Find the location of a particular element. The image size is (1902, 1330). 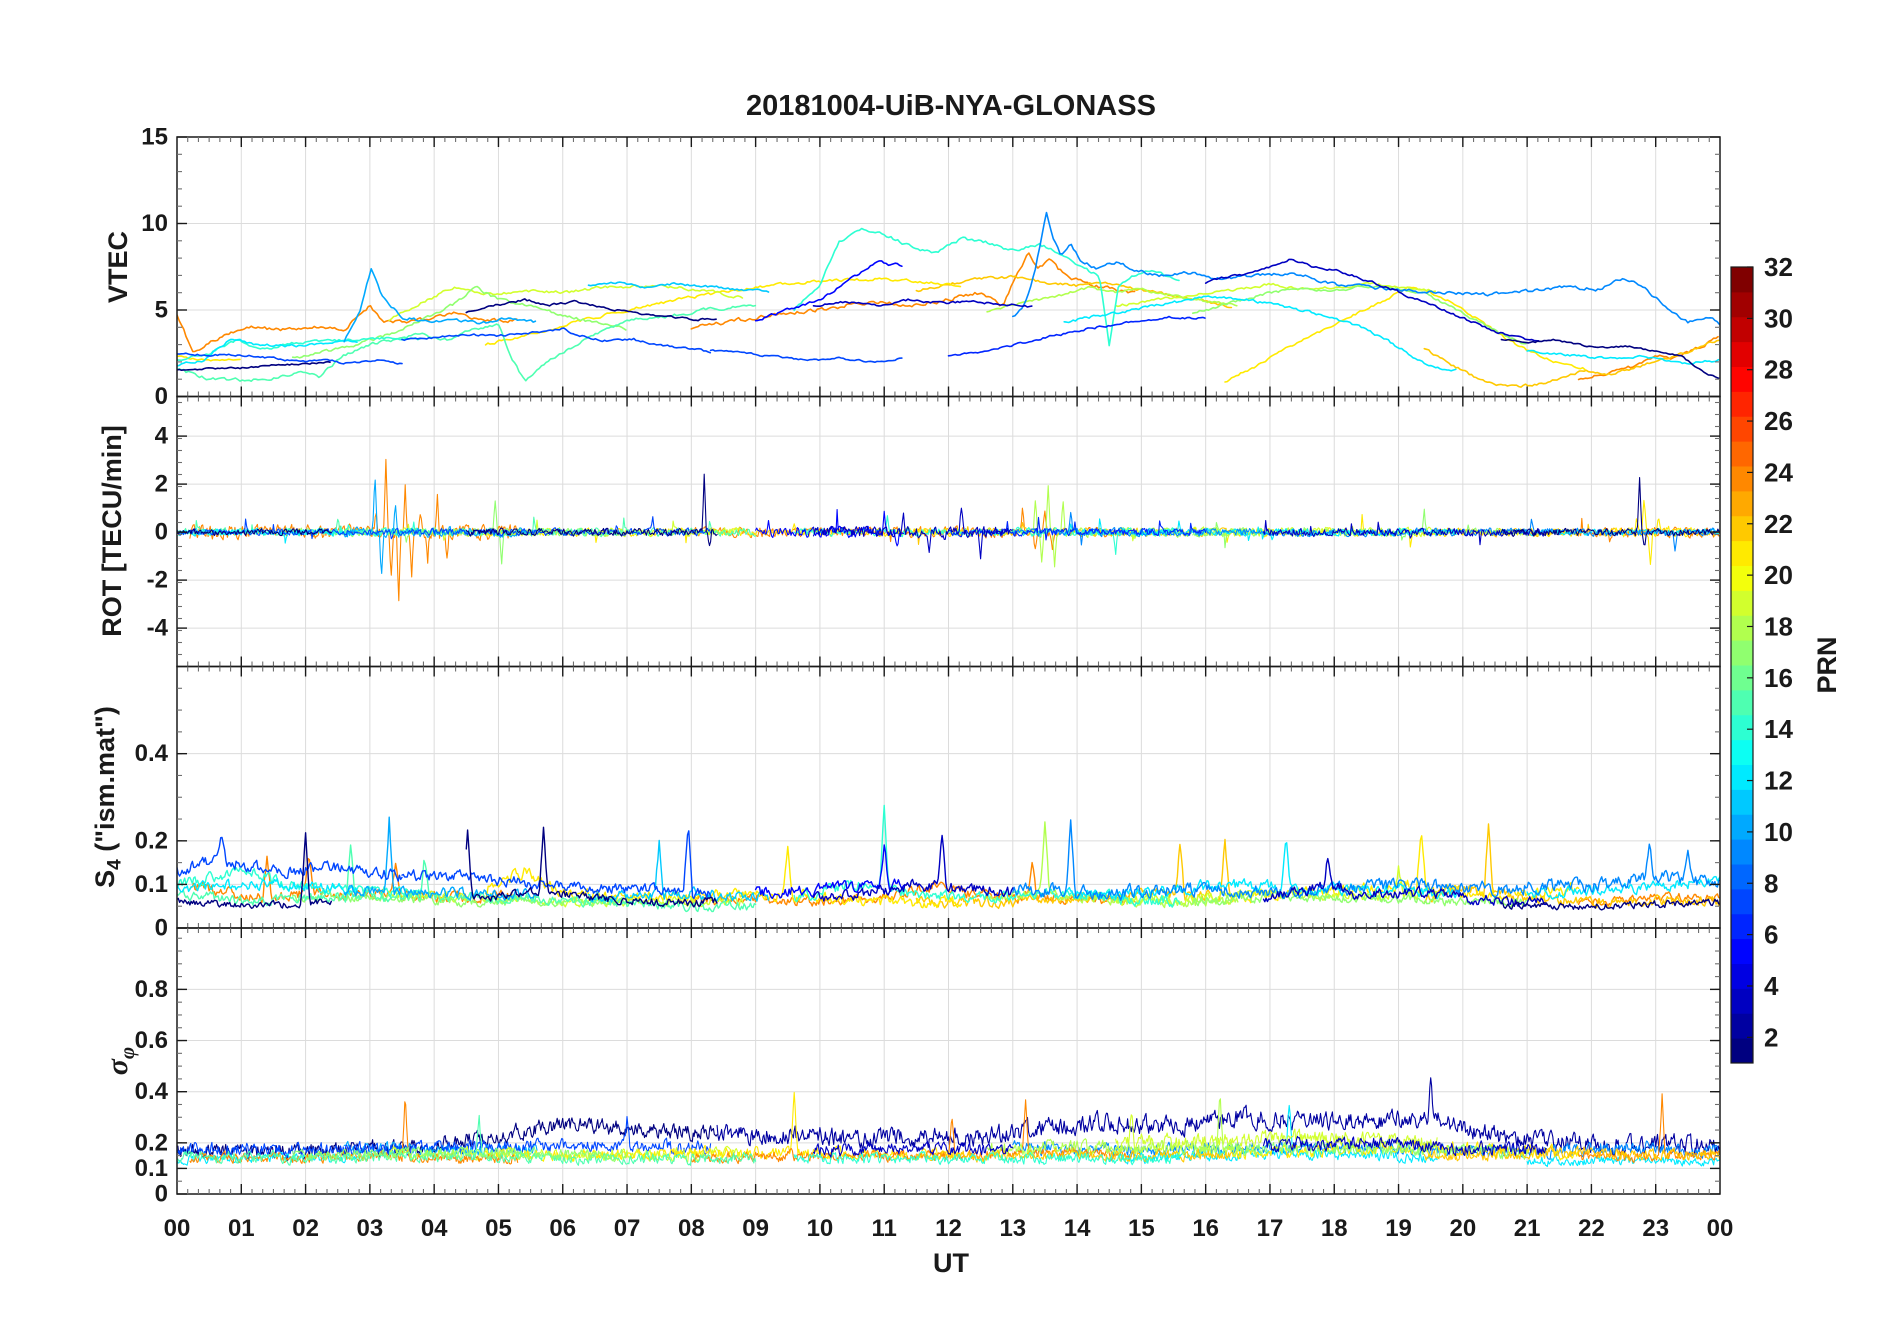

colorbar-tick-label: 8 is located at coordinates (1771, 883).